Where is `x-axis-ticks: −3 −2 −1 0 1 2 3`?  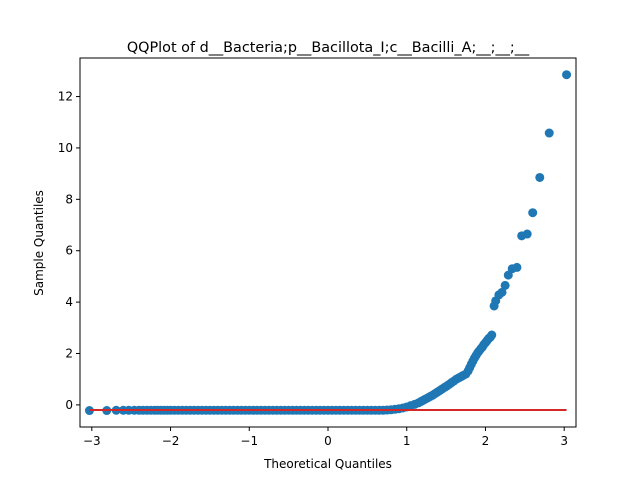 x-axis-ticks: −3 −2 −1 0 1 2 3 is located at coordinates (325, 437).